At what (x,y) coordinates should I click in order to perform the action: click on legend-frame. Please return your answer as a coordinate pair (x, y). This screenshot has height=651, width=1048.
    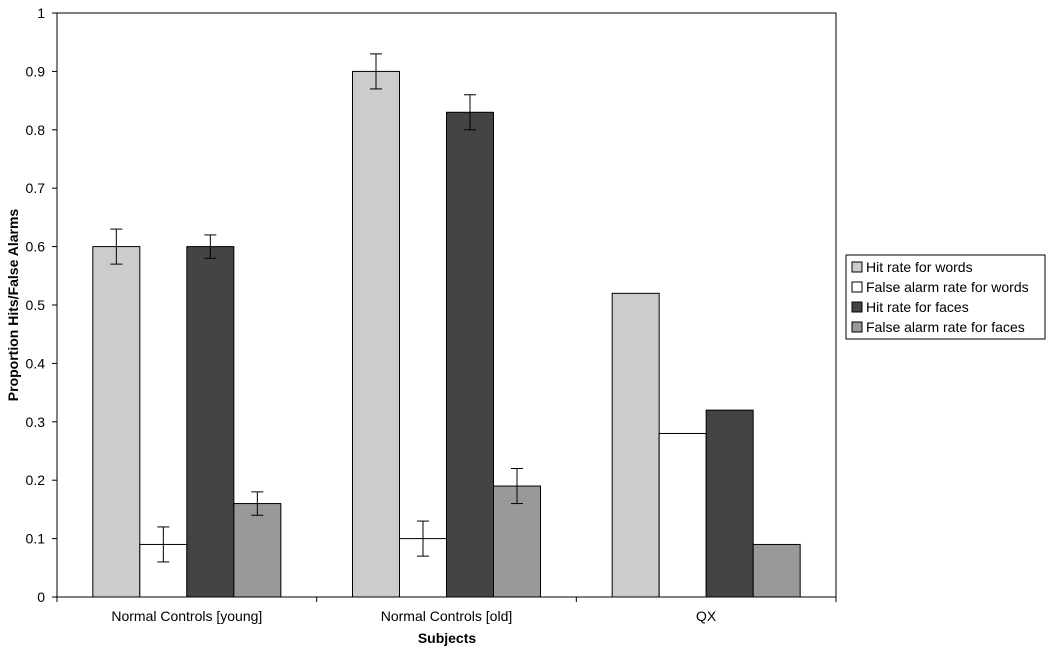
    Looking at the image, I should click on (945, 297).